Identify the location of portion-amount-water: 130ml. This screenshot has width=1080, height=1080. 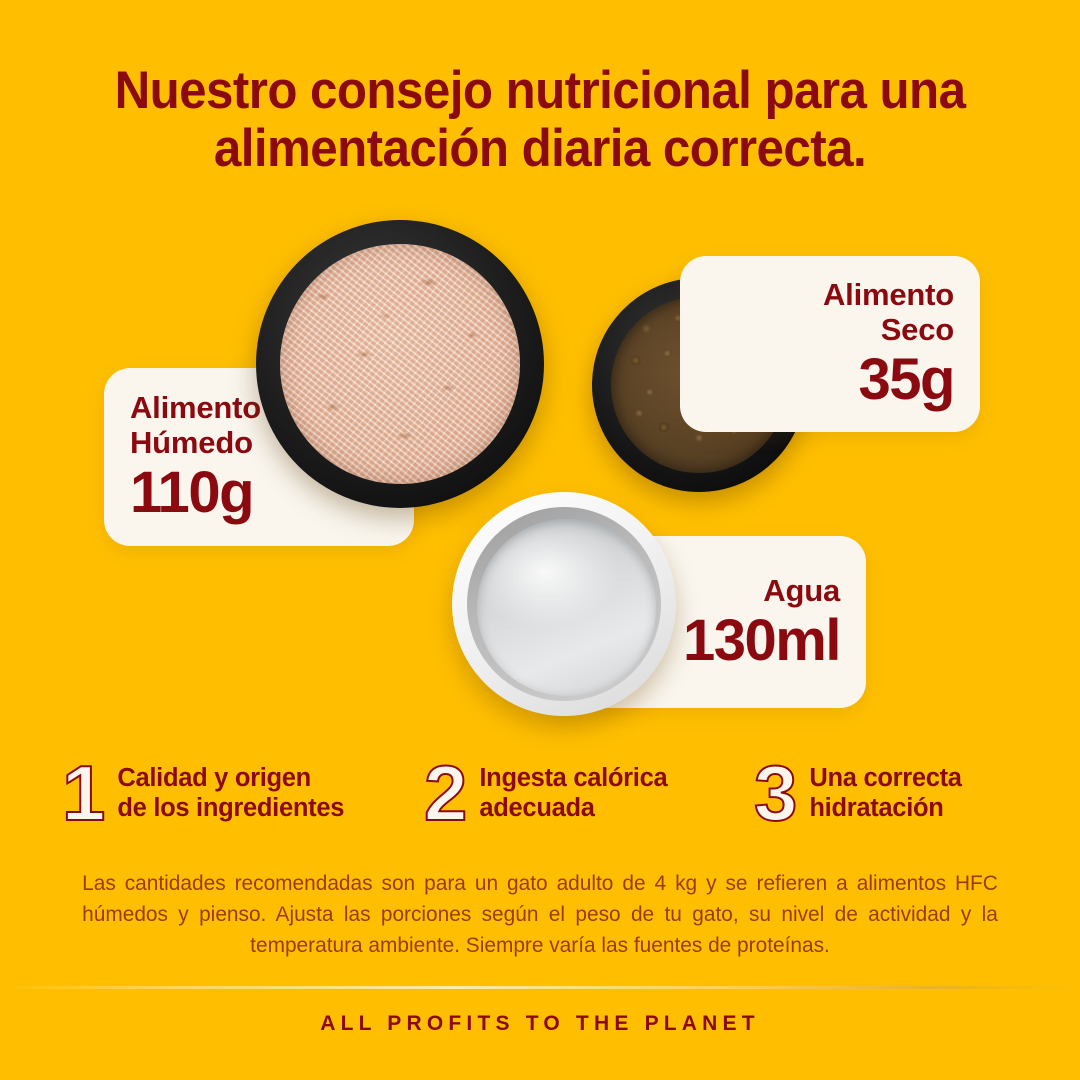
(762, 640).